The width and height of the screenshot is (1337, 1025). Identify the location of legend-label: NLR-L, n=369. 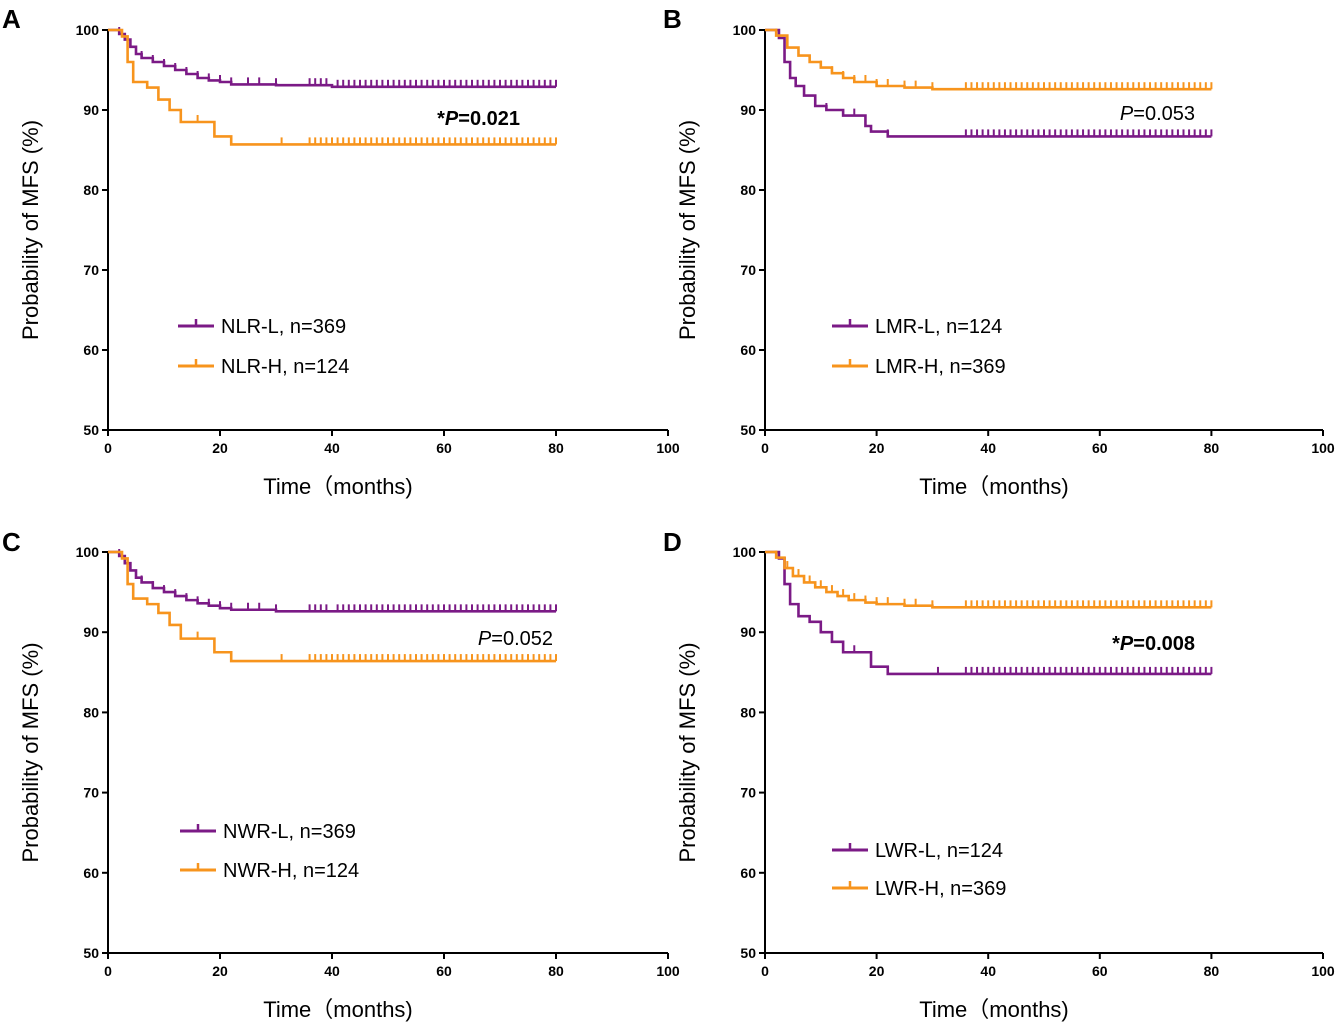
(283, 327).